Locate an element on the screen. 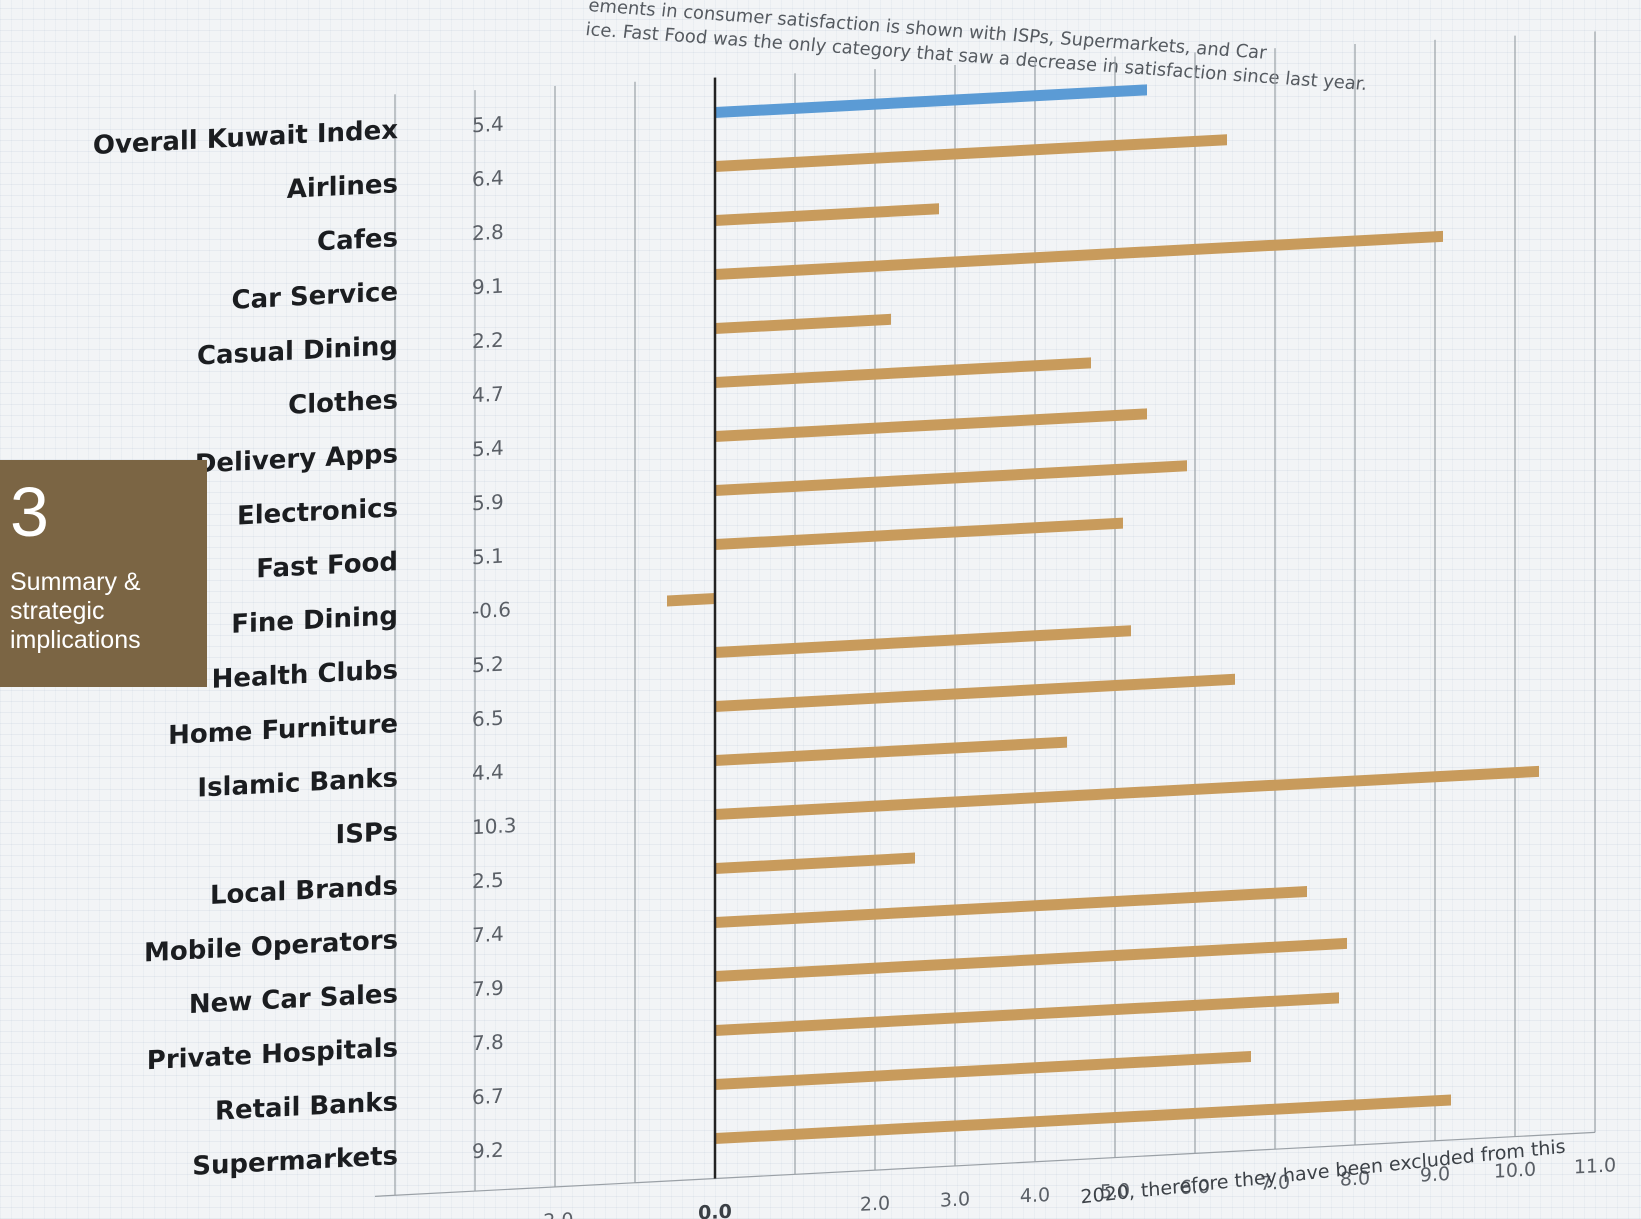  section-title: Summary & strategic implications is located at coordinates (75, 611).